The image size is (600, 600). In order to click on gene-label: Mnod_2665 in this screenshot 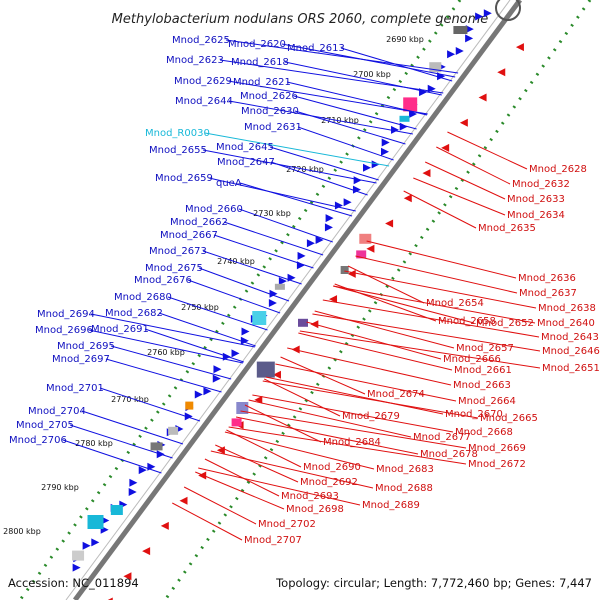, I will do `click(509, 418)`.